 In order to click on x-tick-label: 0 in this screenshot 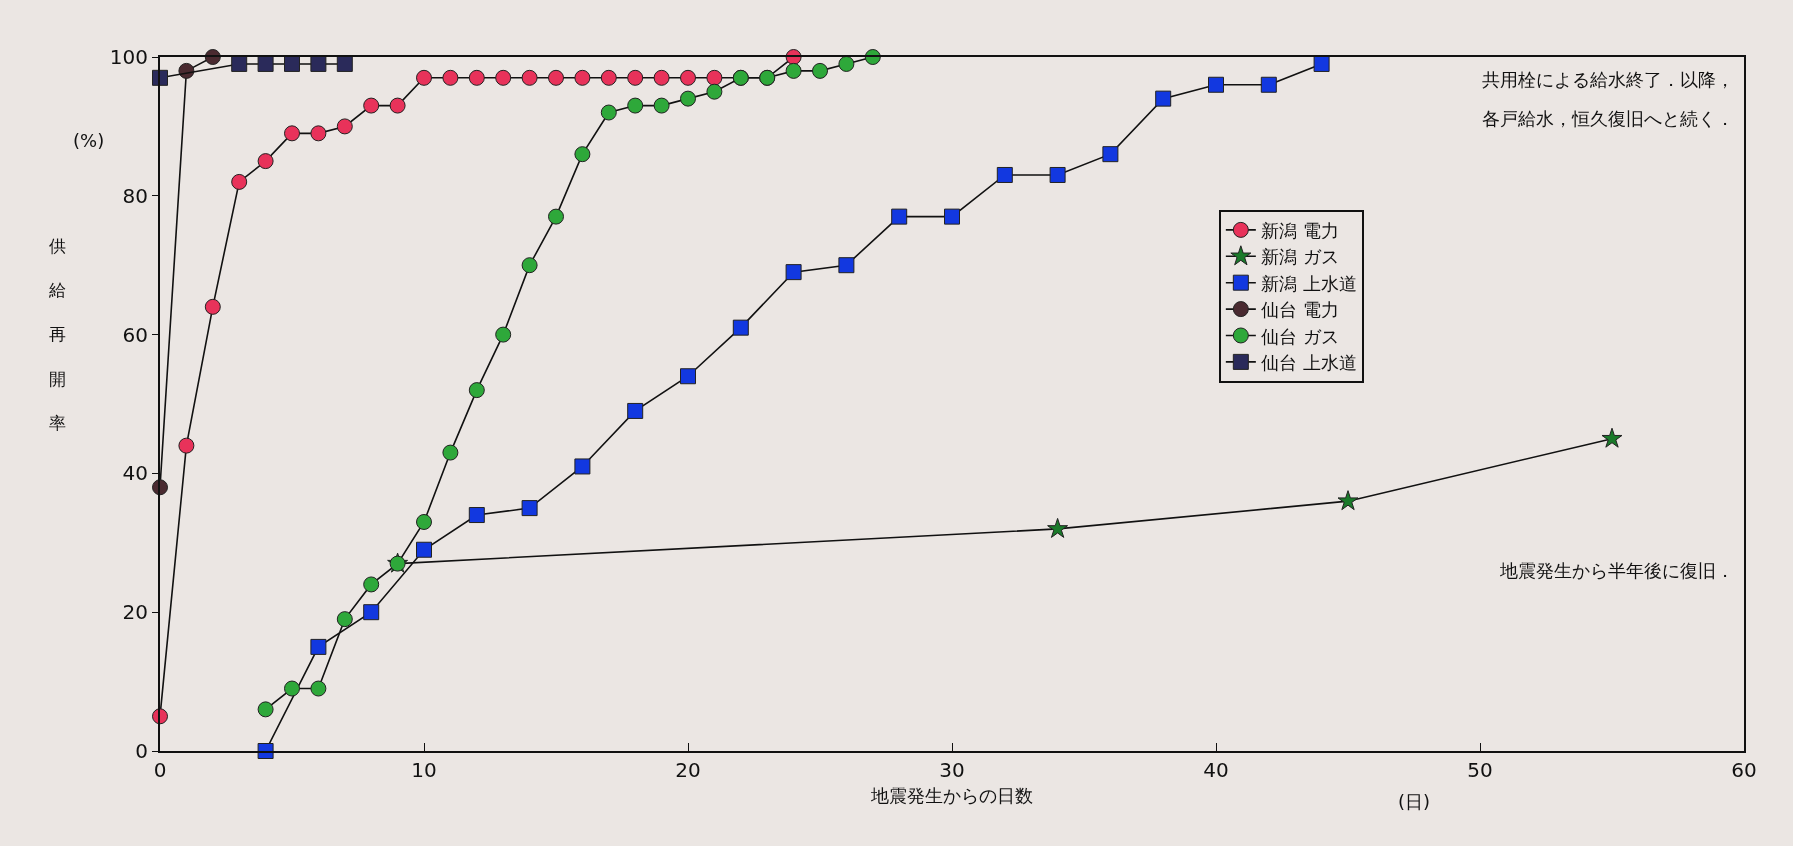, I will do `click(160, 770)`.